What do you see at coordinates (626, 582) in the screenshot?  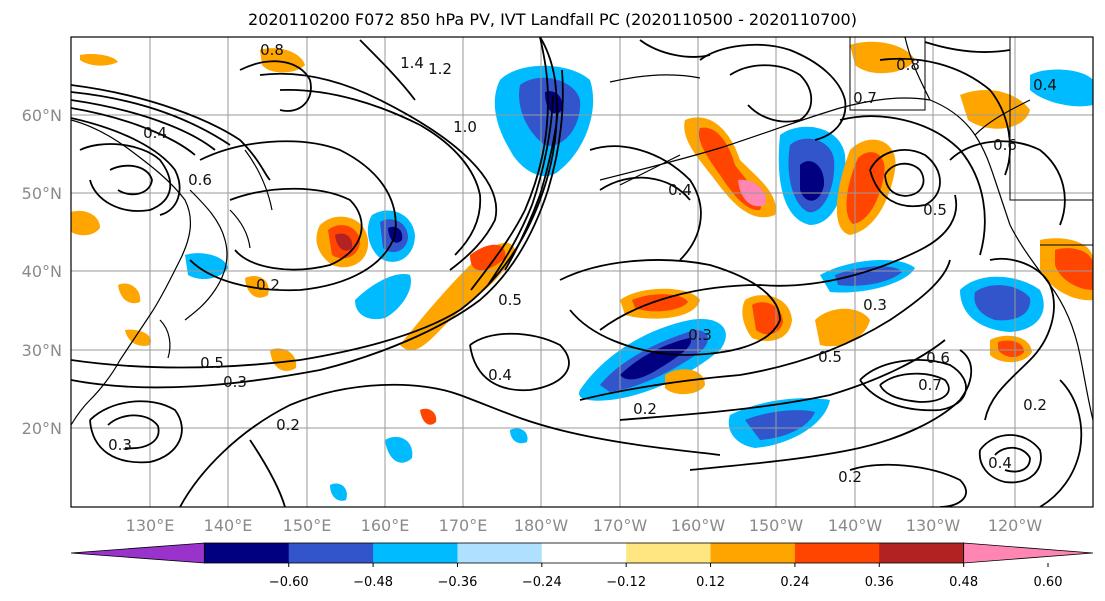 I see `colorbar-tick-label: −0.12` at bounding box center [626, 582].